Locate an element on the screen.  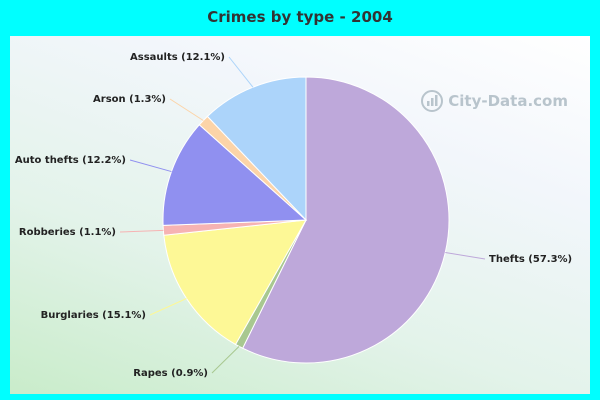
leader-line-rapes is located at coordinates (225, 360).